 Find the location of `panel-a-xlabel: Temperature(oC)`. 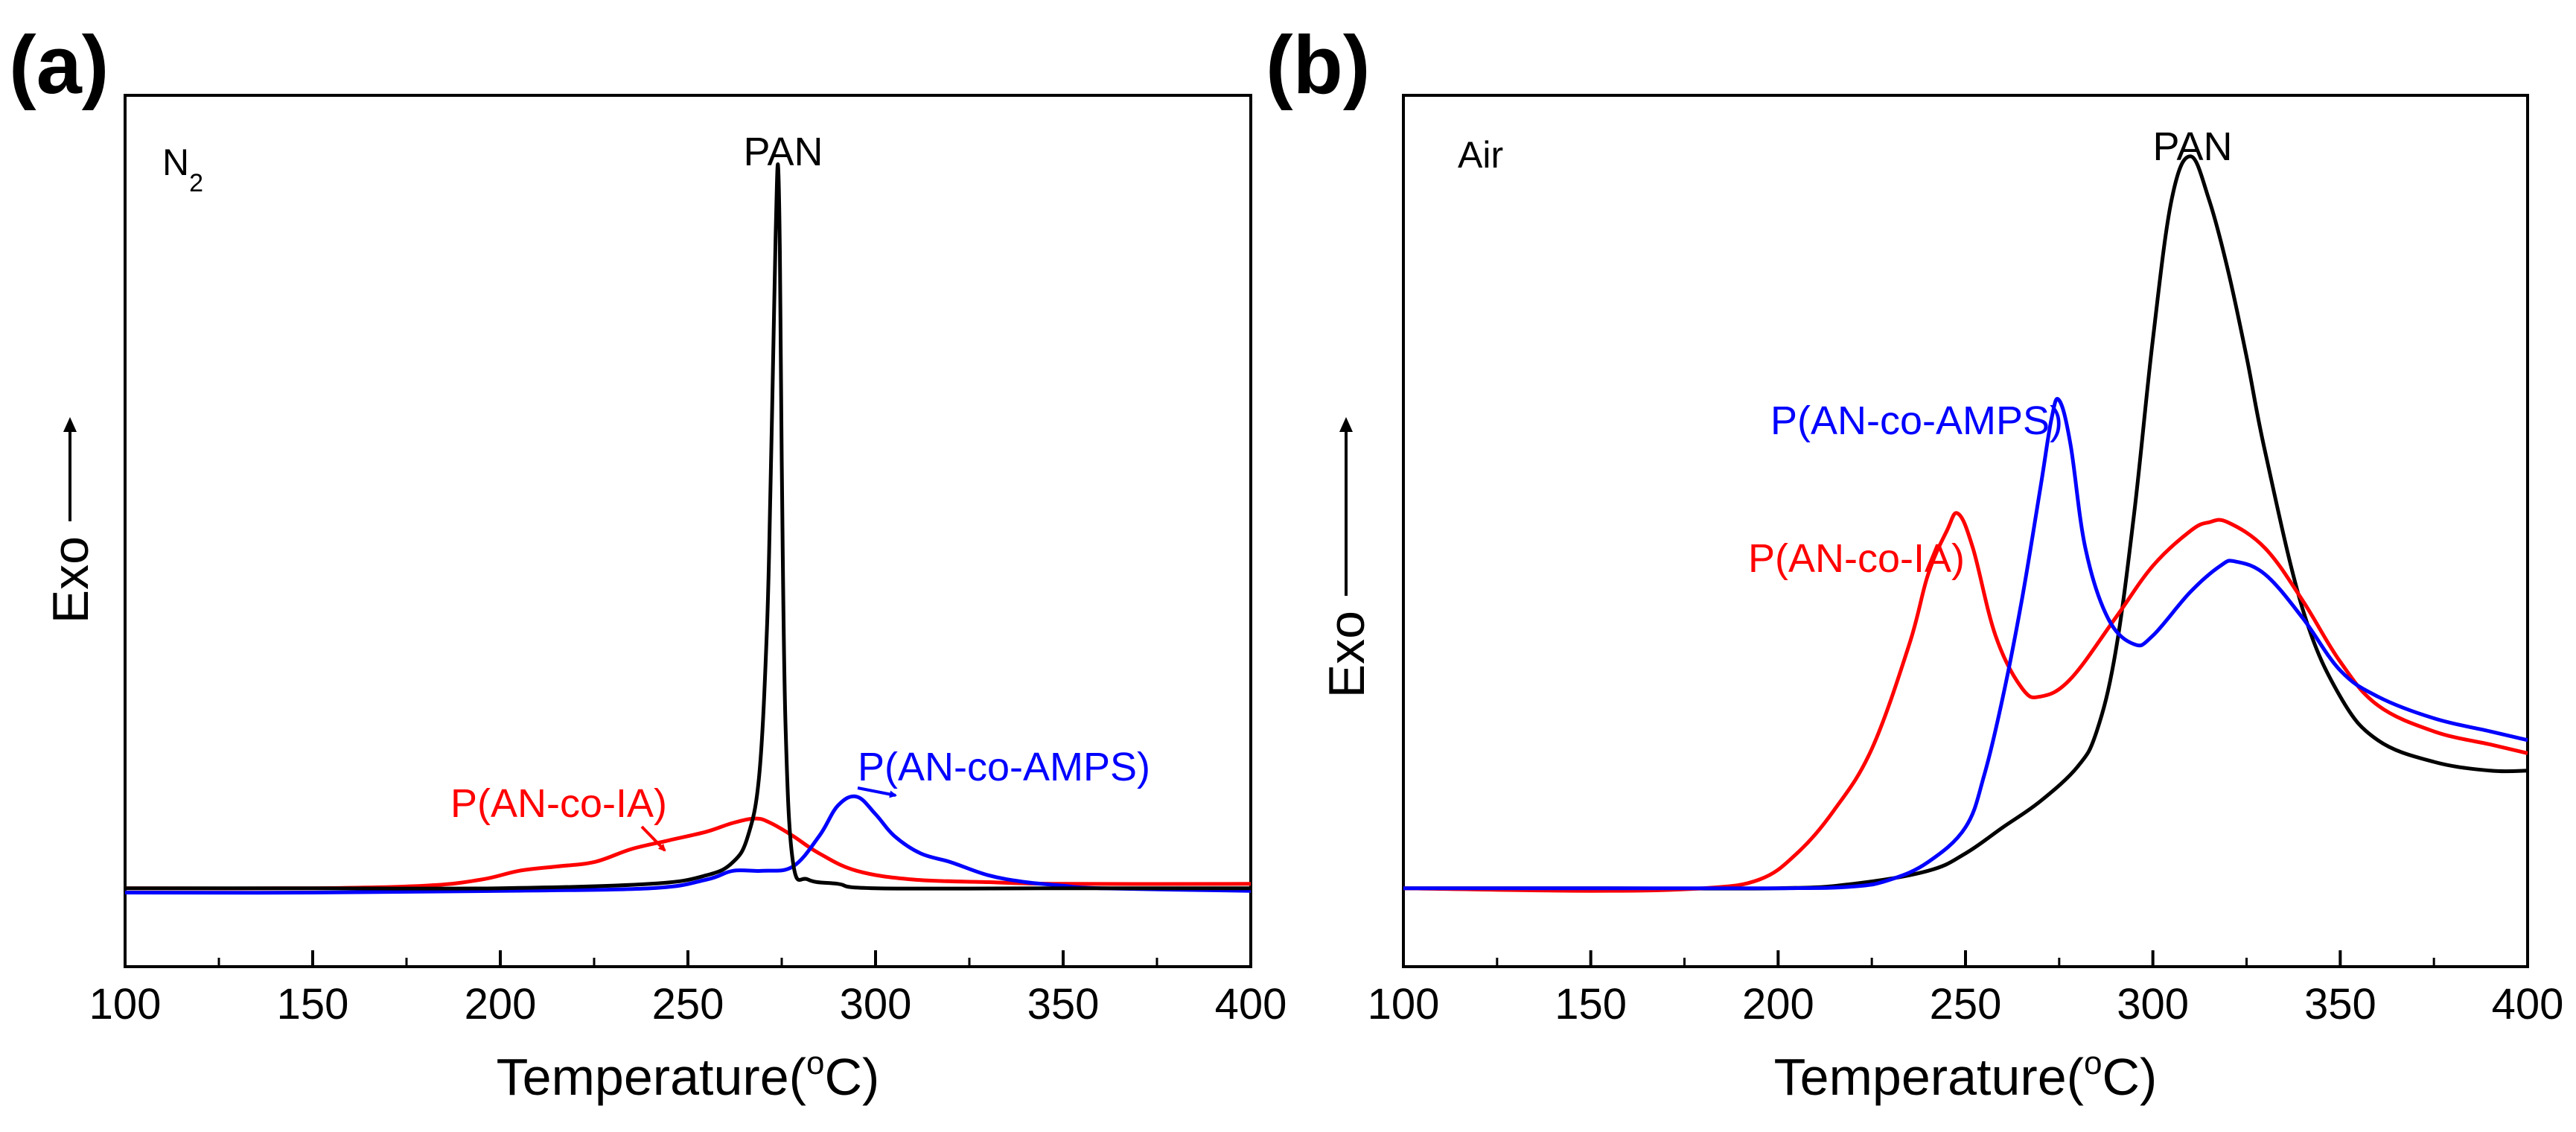

panel-a-xlabel: Temperature(oC) is located at coordinates (688, 1075).